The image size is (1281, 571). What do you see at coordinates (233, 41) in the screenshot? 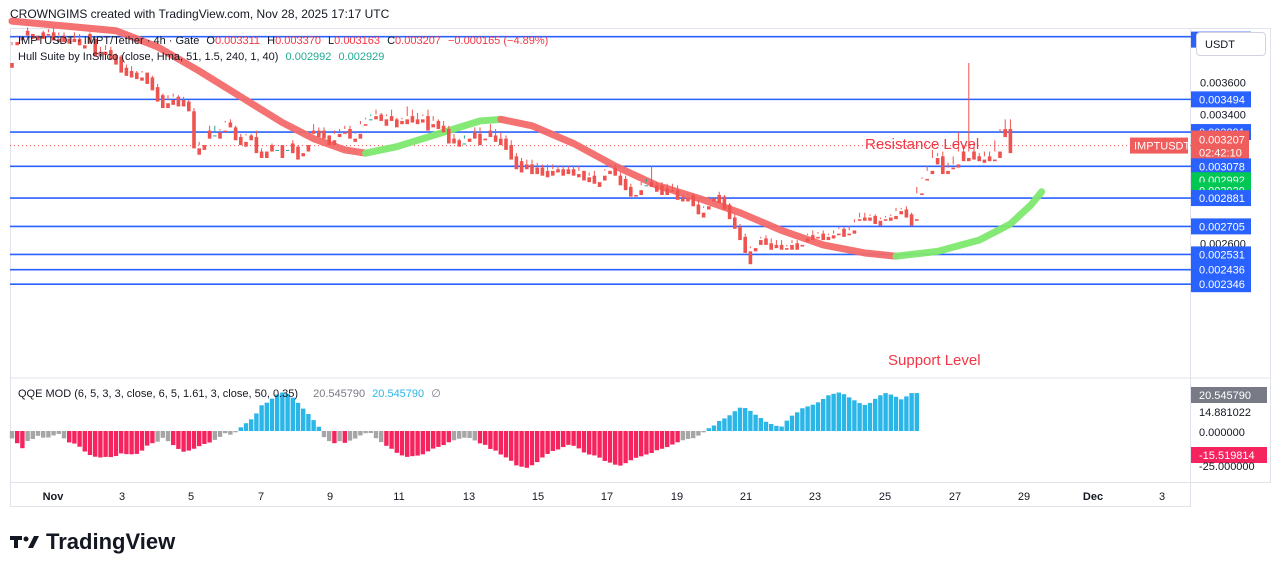
I see `ohlc-open: O0.003311` at bounding box center [233, 41].